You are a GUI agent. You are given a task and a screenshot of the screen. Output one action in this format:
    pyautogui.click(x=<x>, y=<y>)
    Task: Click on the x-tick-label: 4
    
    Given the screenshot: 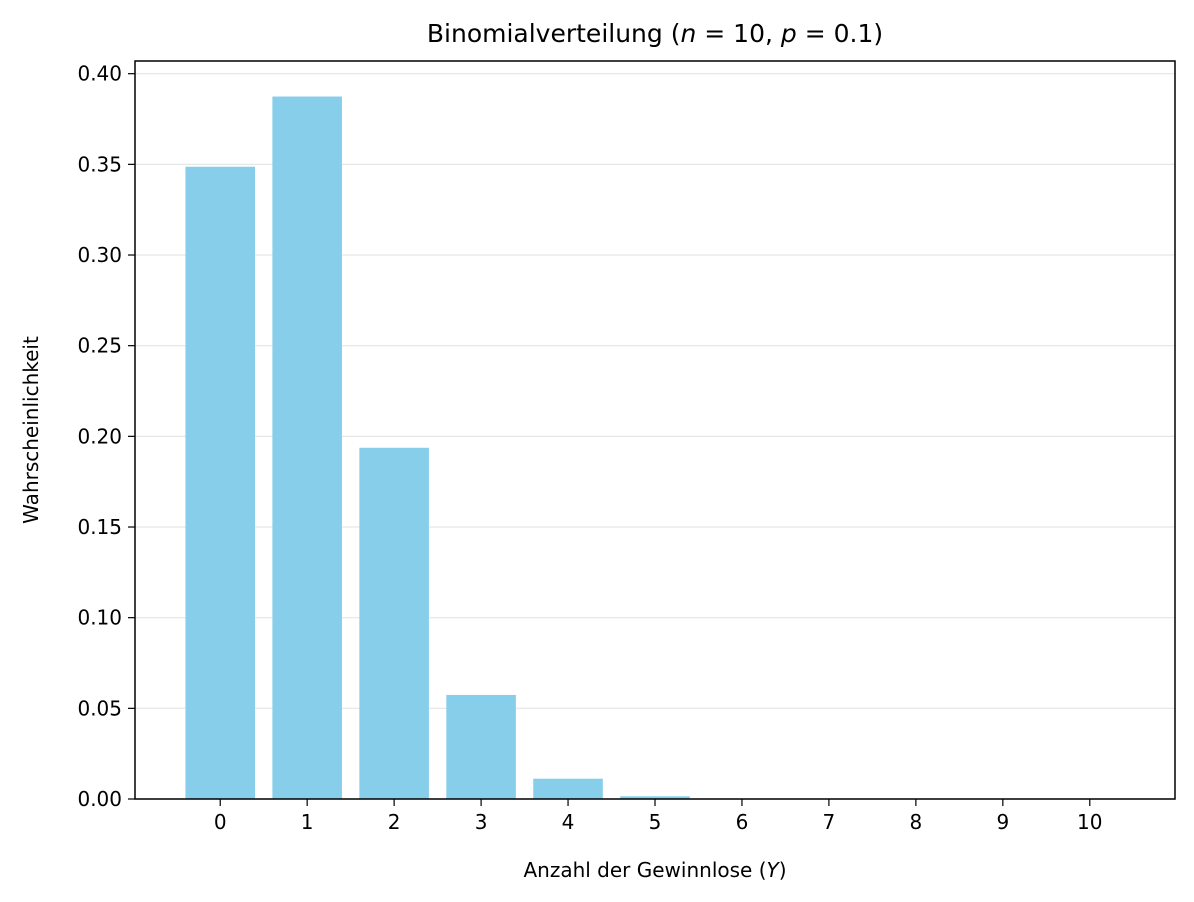 What is the action you would take?
    pyautogui.click(x=568, y=822)
    